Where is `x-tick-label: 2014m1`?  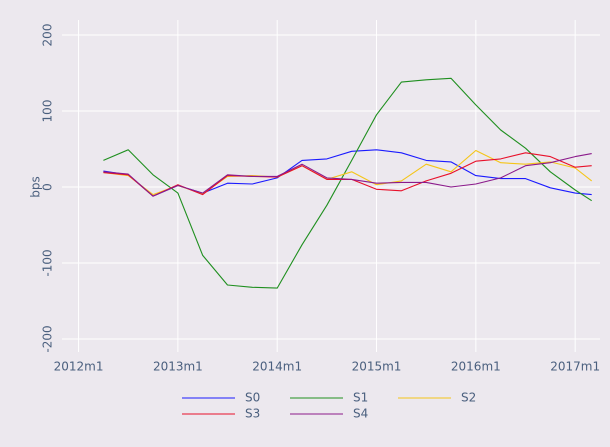 x-tick-label: 2014m1 is located at coordinates (277, 367).